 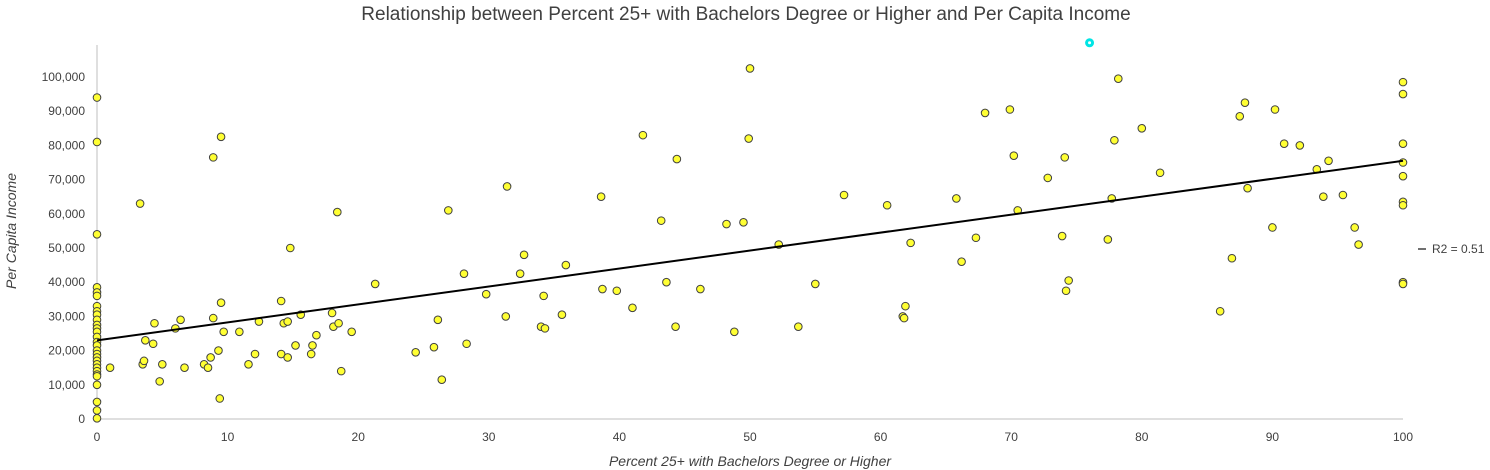 I want to click on highlight-point, so click(x=1090, y=43).